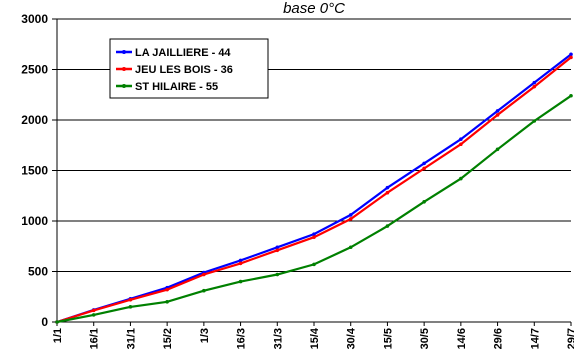 The image size is (574, 360). Describe the element at coordinates (176, 87) in the screenshot. I see `legend-label: ST HILAIRE - 55` at that location.